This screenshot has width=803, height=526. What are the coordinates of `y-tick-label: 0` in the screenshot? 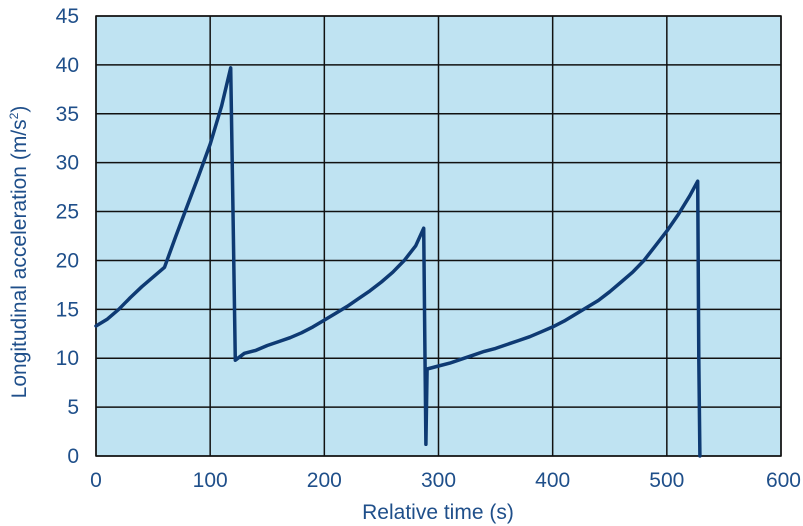 It's located at (73, 456).